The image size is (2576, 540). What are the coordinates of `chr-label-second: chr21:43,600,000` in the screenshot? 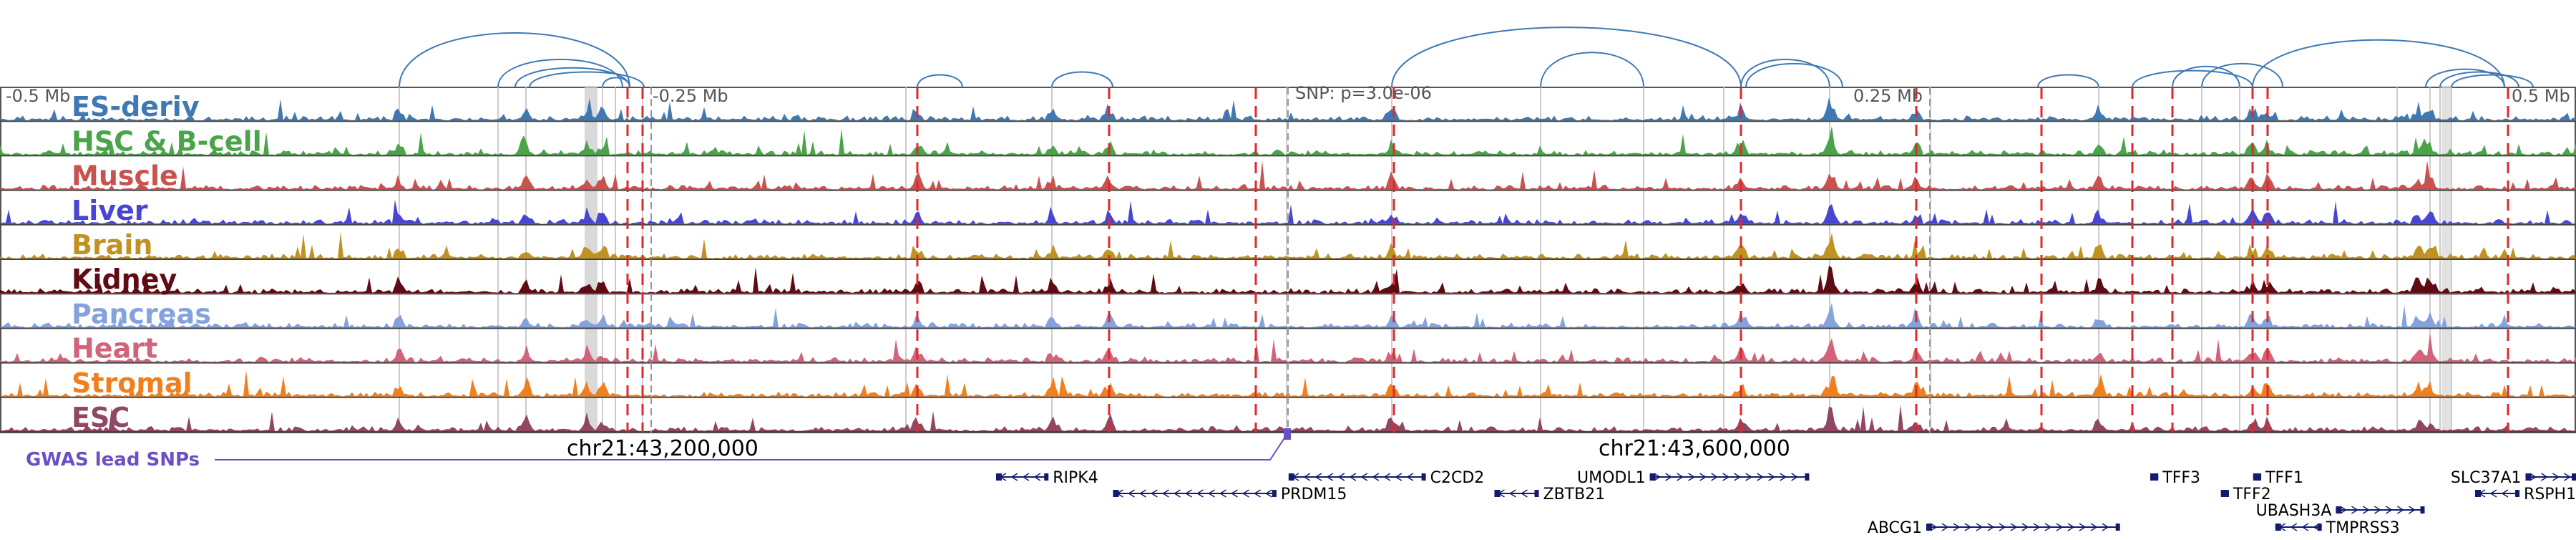 It's located at (1694, 448).